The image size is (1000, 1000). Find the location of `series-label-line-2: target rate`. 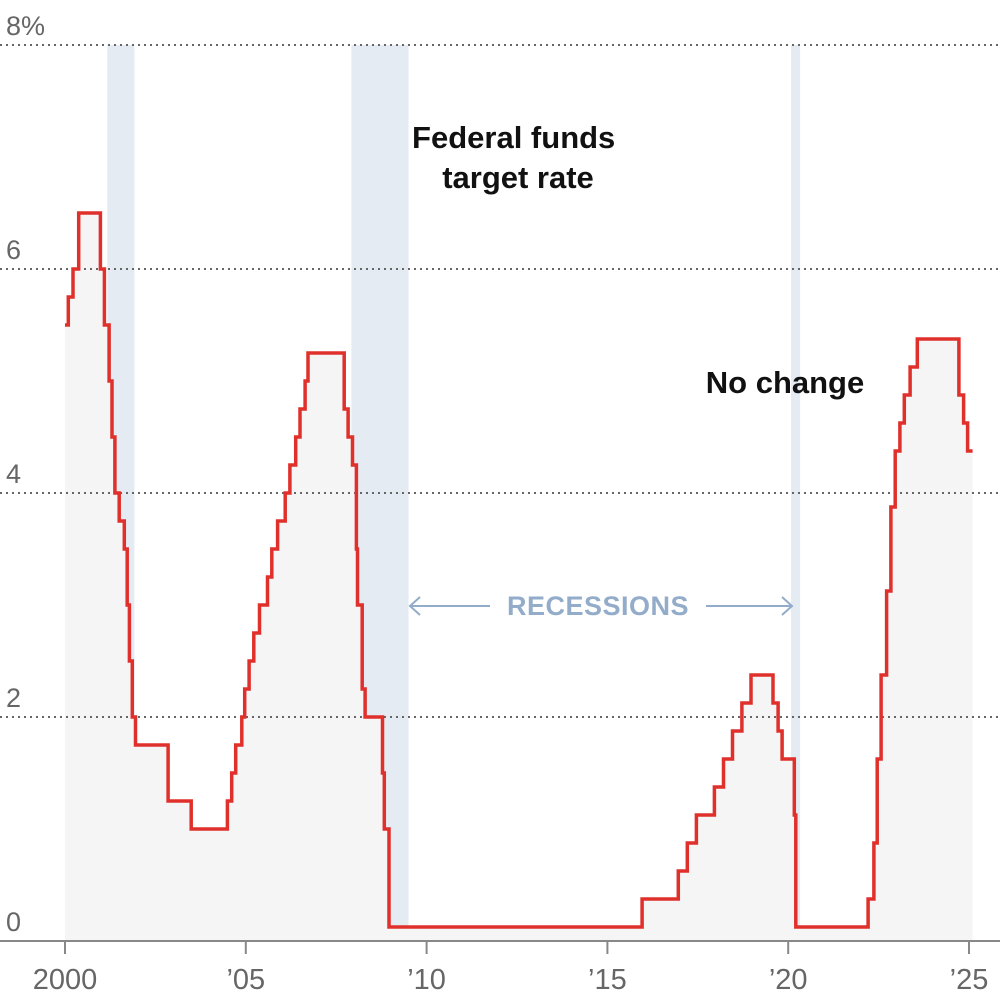

series-label-line-2: target rate is located at coordinates (518, 177).